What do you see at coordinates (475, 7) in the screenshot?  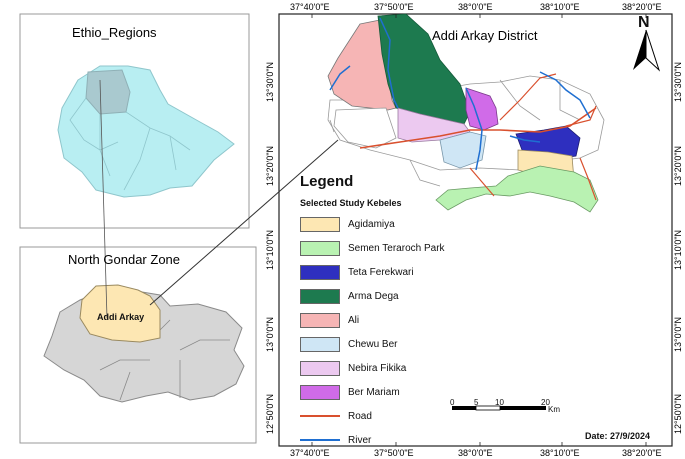 I see `coord-top-3: 38°0'0"E` at bounding box center [475, 7].